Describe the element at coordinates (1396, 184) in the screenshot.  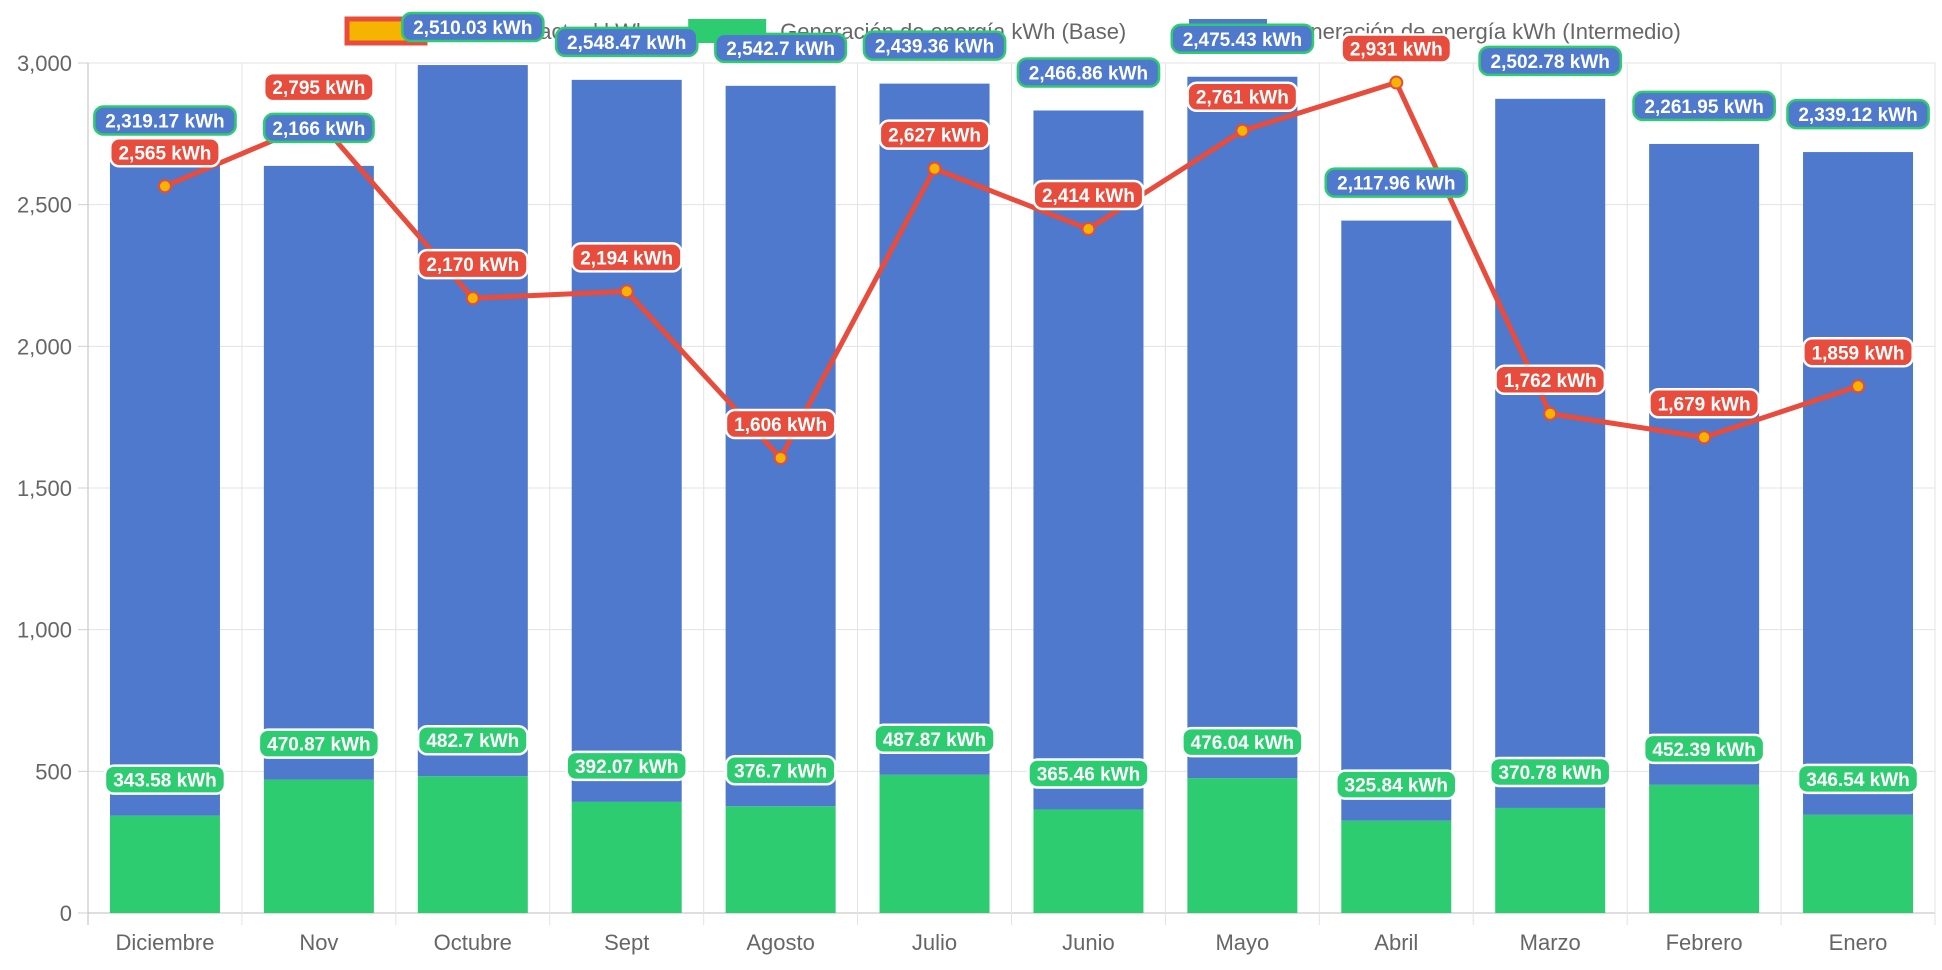
I see `data-label-intermedio-text: 2,117.96 kWh` at that location.